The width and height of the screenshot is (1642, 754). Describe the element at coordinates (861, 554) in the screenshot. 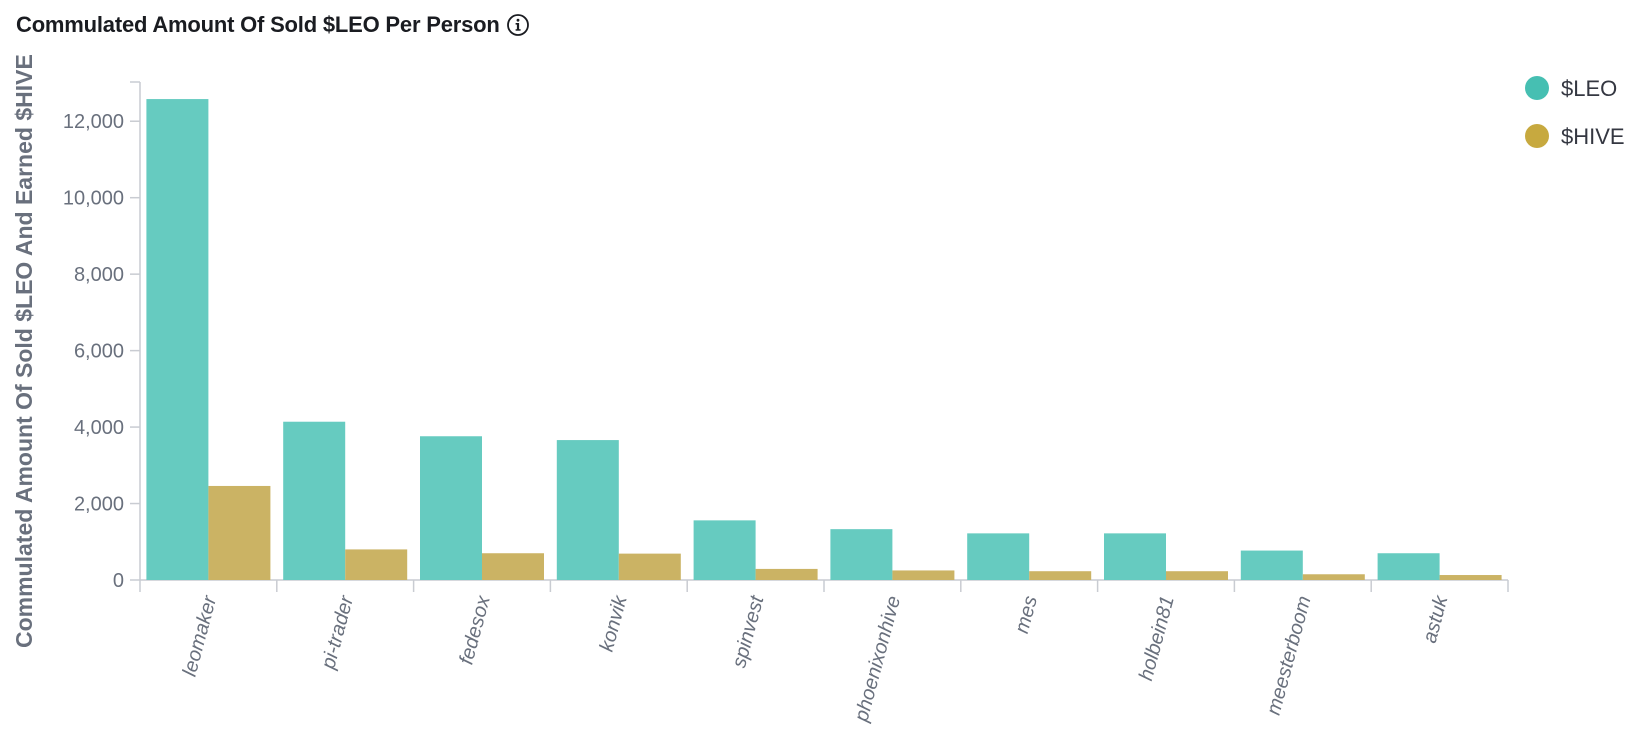

I see `bar-phoenixonhive-leo` at that location.